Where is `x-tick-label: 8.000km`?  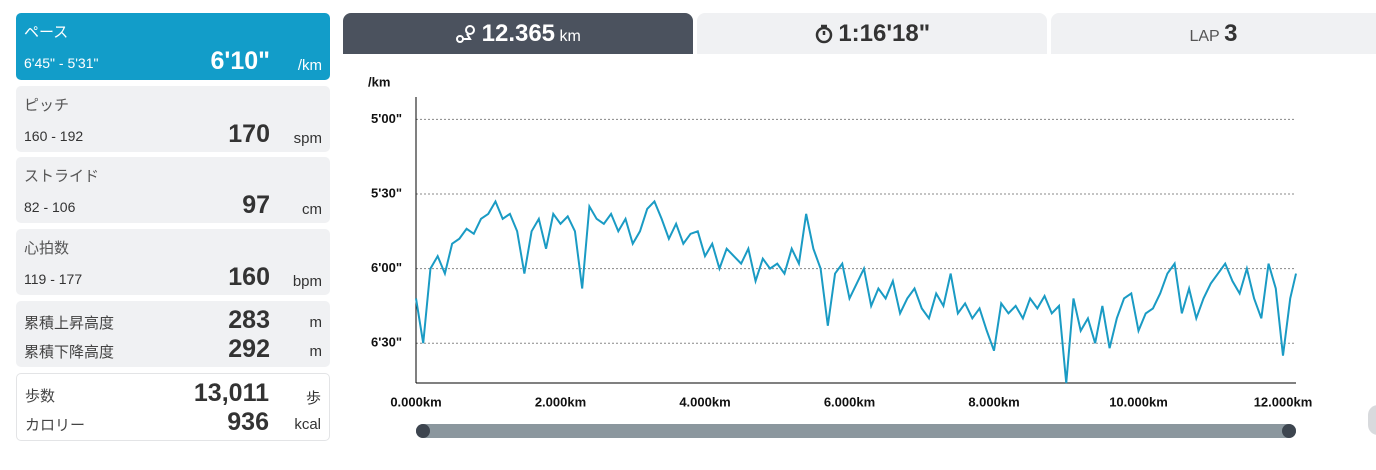 x-tick-label: 8.000km is located at coordinates (993, 401).